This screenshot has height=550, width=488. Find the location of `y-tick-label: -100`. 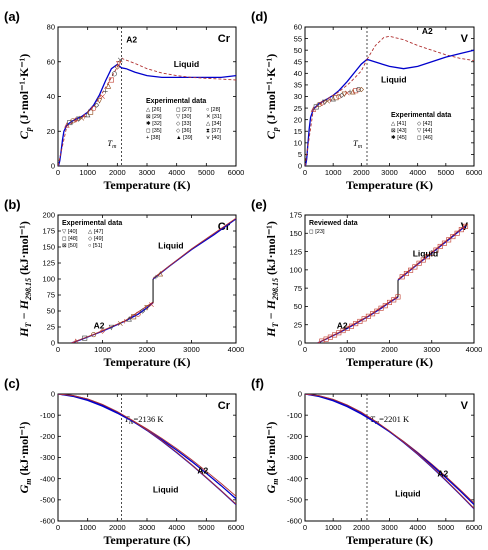

y-tick-label: -100 is located at coordinates (47, 415).